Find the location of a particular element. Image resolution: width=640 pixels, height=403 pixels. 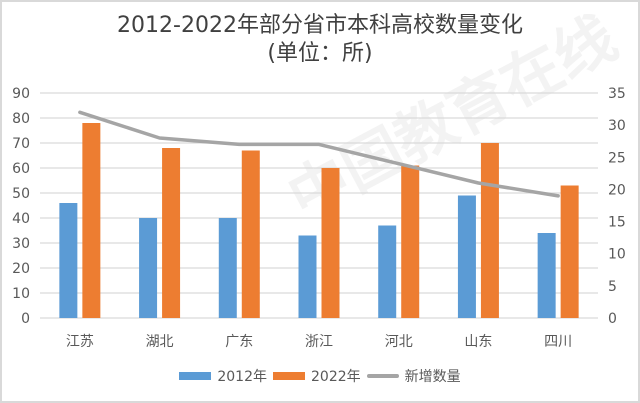

left-tick-label: 10 is located at coordinates (21, 294).